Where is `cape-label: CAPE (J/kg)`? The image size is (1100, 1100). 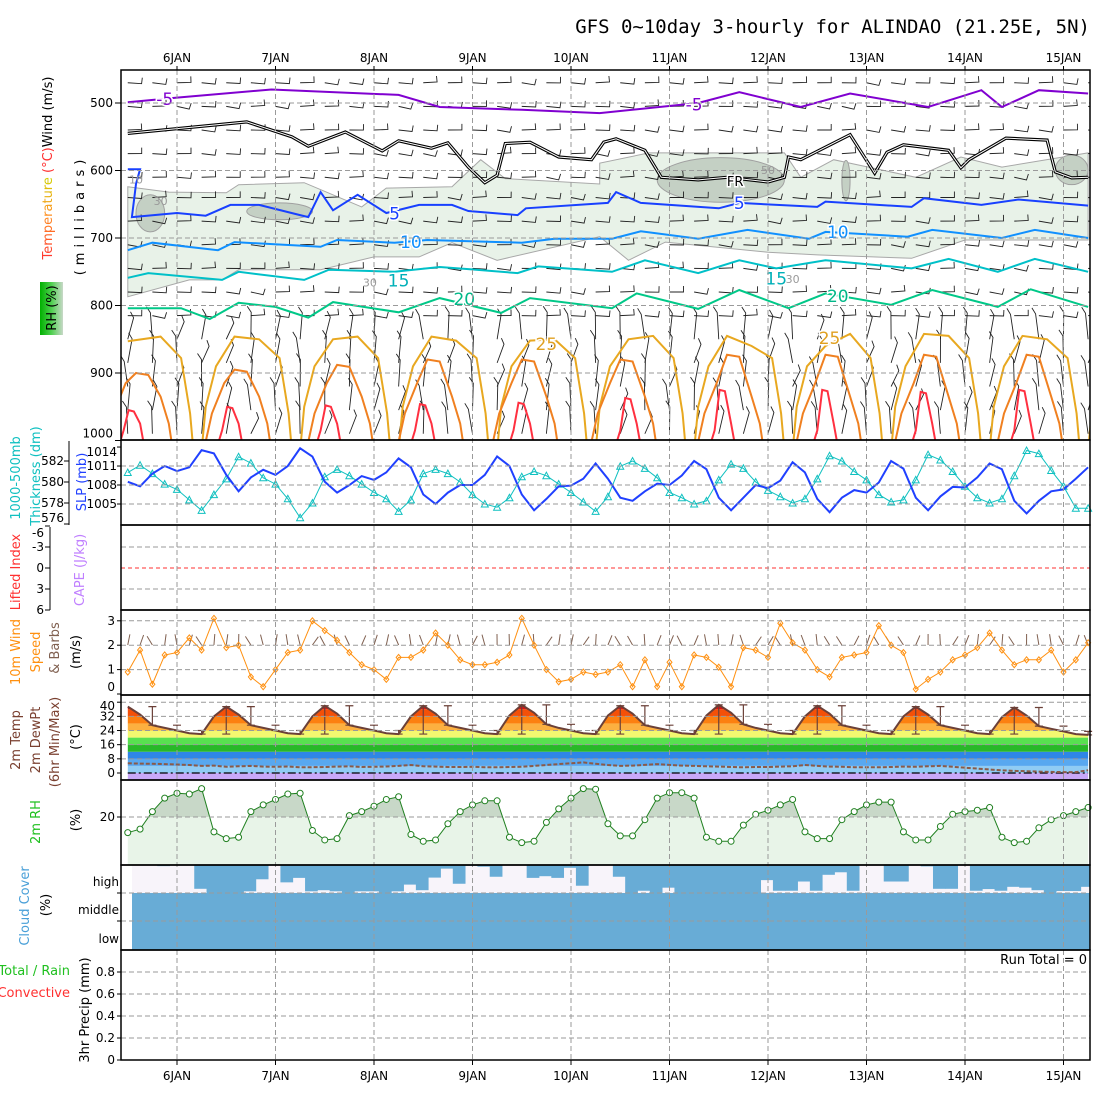 cape-label: CAPE (J/kg) is located at coordinates (80, 570).